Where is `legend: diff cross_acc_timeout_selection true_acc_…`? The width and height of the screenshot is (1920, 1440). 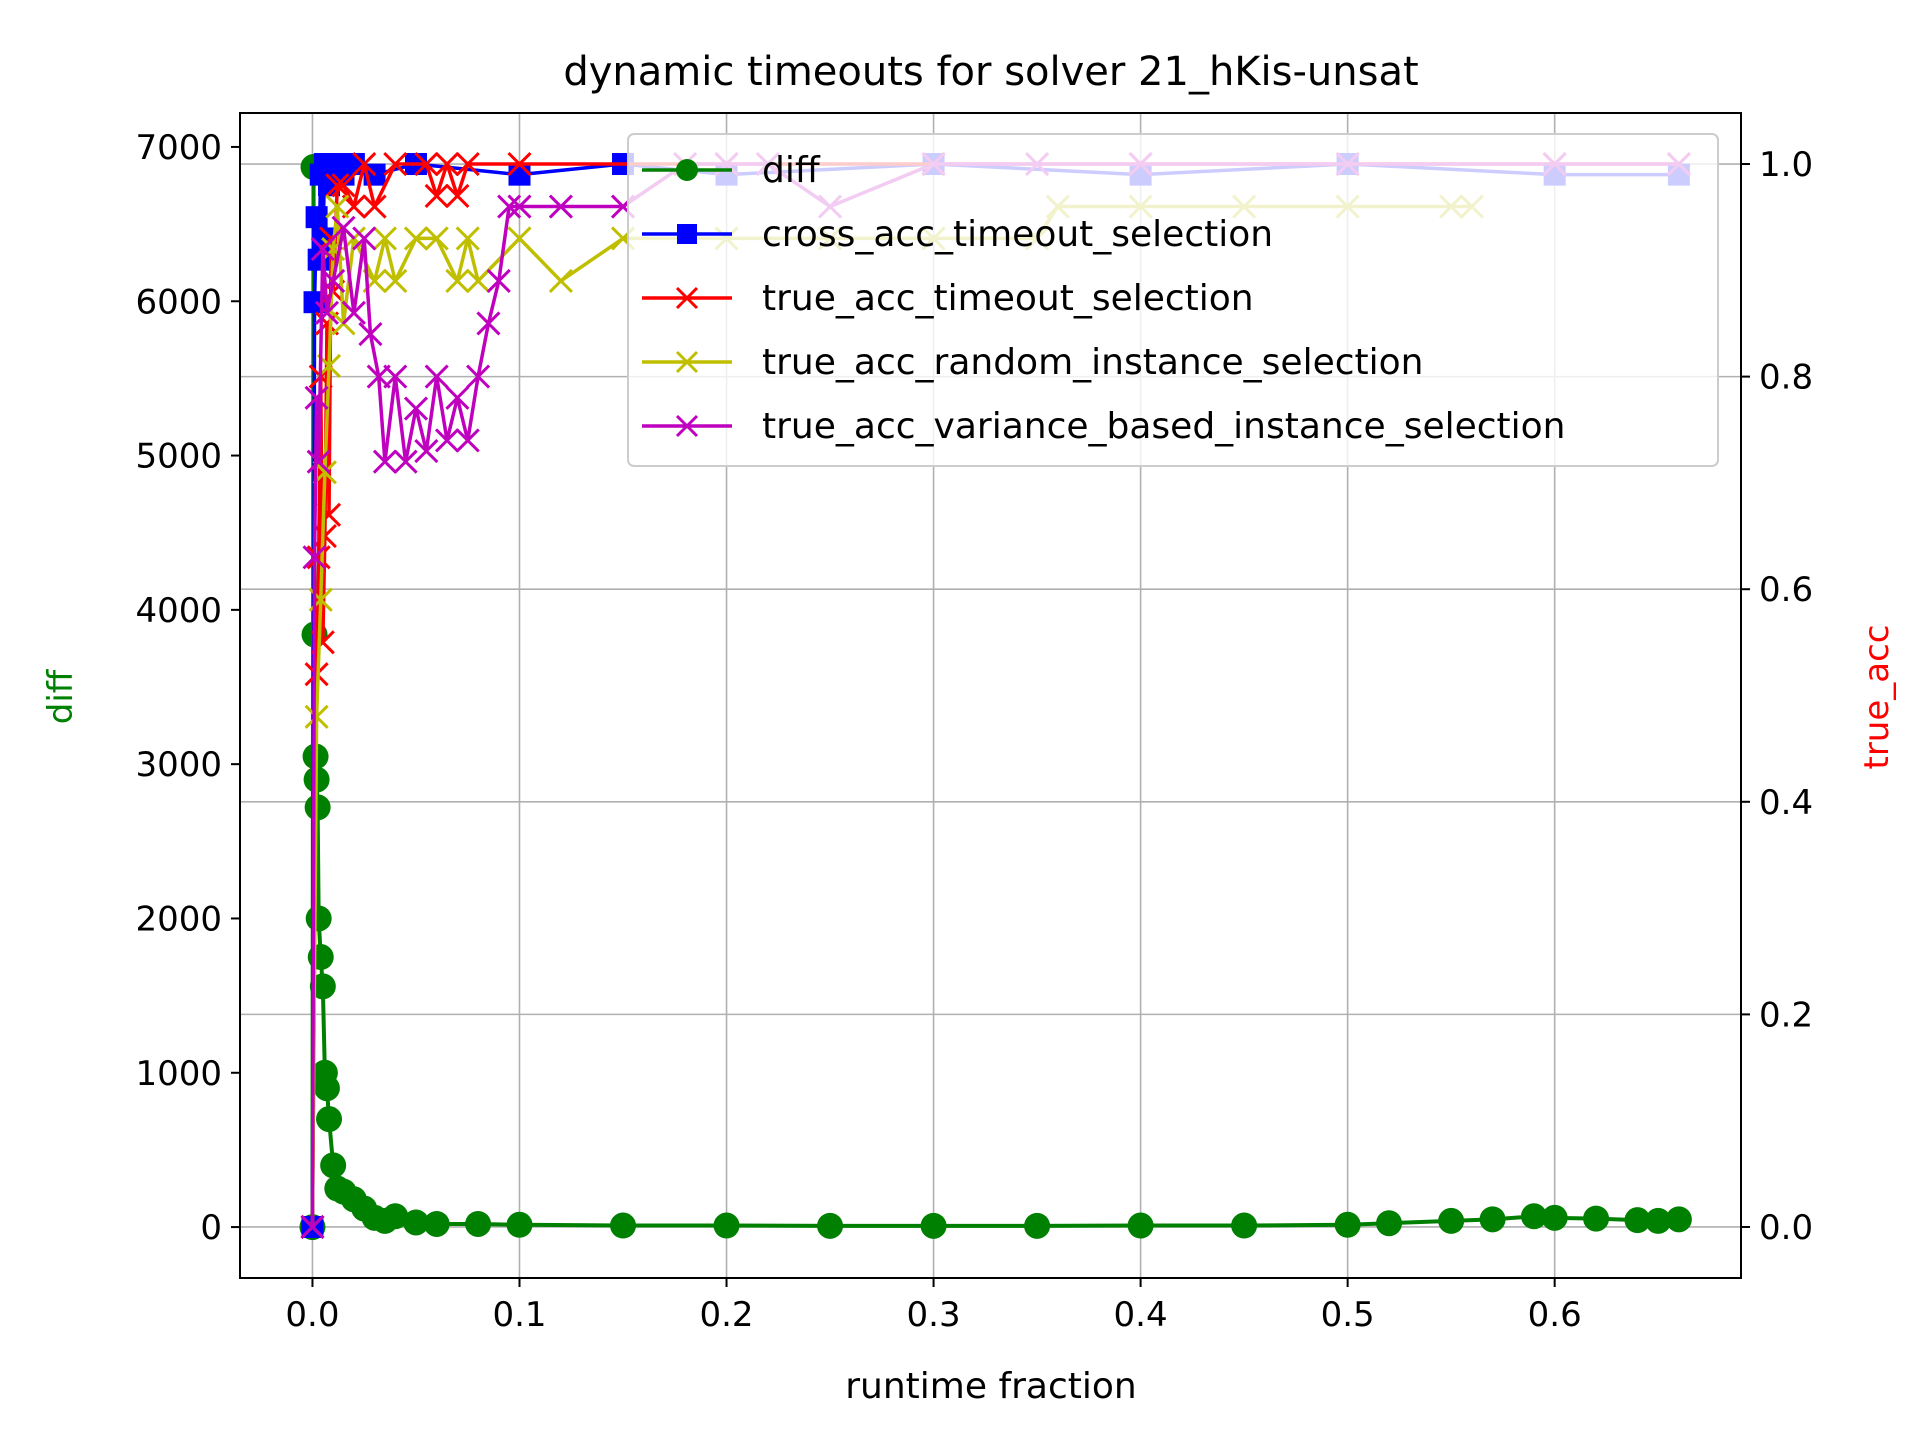
legend: diff cross_acc_timeout_selection true_acc_… is located at coordinates (1173, 300).